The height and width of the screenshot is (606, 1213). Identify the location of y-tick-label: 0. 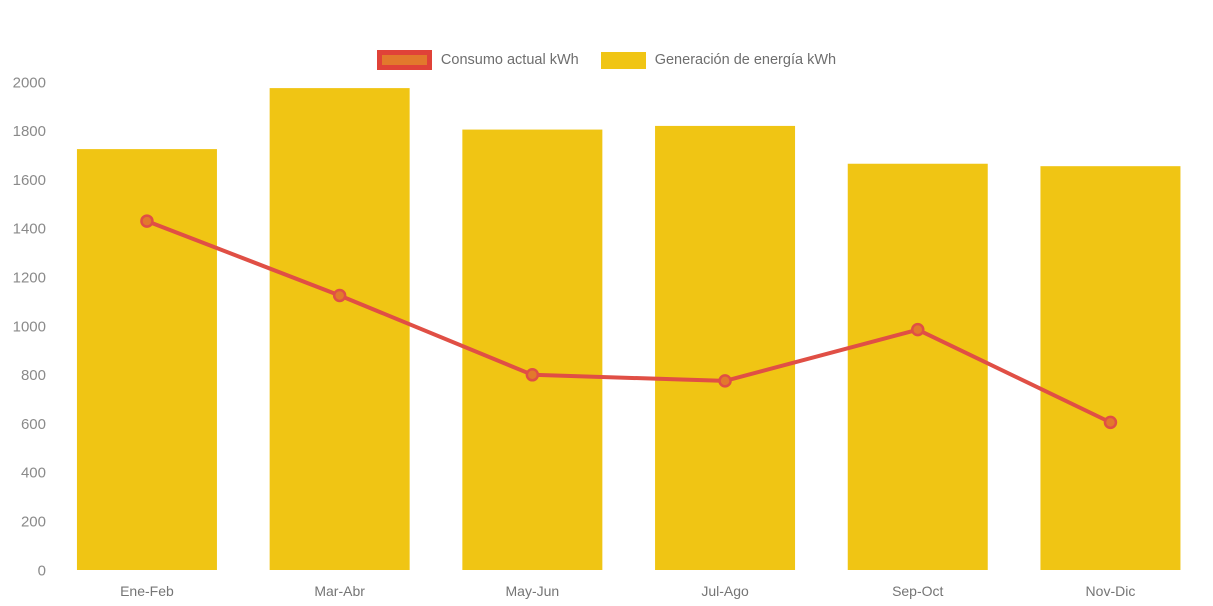
(42, 570).